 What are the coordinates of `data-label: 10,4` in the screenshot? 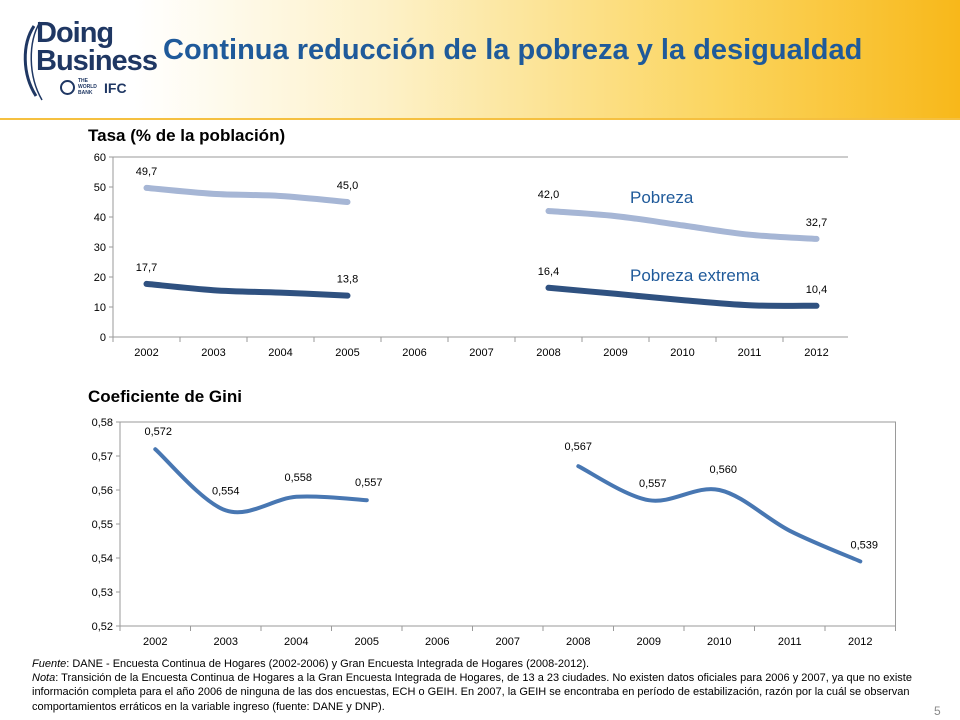 It's located at (816, 290).